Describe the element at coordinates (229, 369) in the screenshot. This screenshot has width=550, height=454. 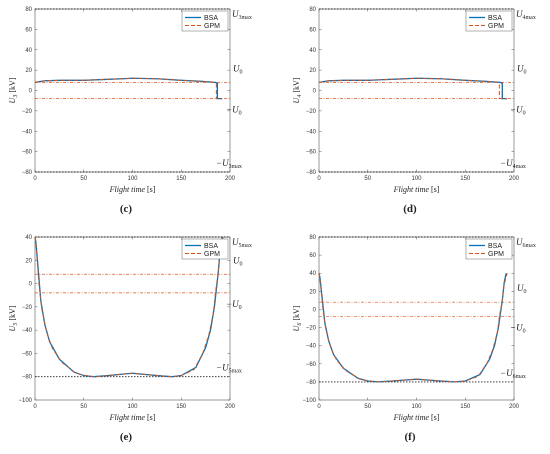
I see `ref-label-neg-U5max: −U5max` at that location.